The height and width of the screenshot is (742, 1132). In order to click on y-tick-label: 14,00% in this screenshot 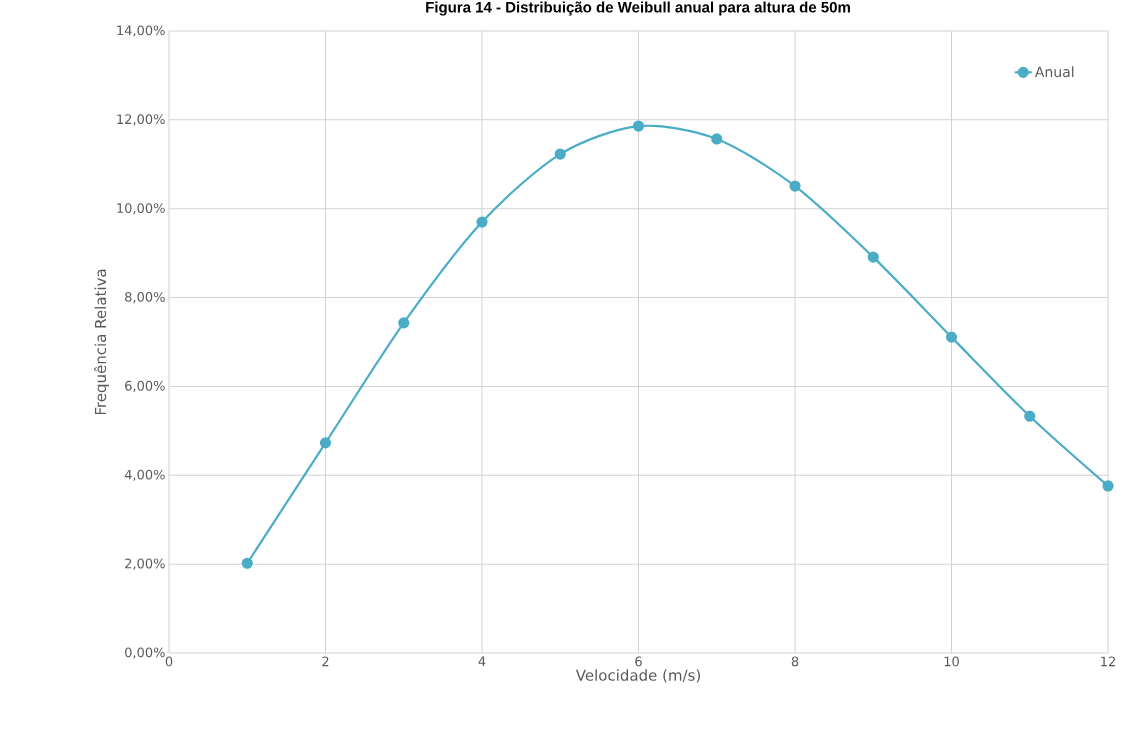, I will do `click(141, 31)`.